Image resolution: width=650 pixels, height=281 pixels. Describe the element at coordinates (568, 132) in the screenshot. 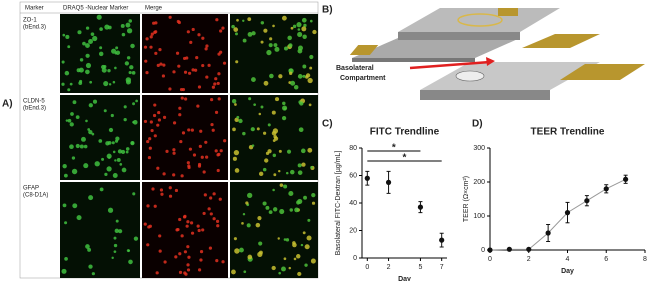

I see `chart-title: TEER Trendline` at that location.